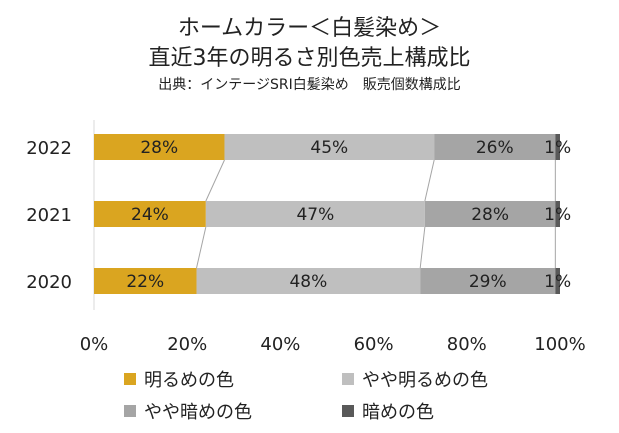 This screenshot has height=433, width=619. I want to click on legend-swatch-dark, so click(348, 411).